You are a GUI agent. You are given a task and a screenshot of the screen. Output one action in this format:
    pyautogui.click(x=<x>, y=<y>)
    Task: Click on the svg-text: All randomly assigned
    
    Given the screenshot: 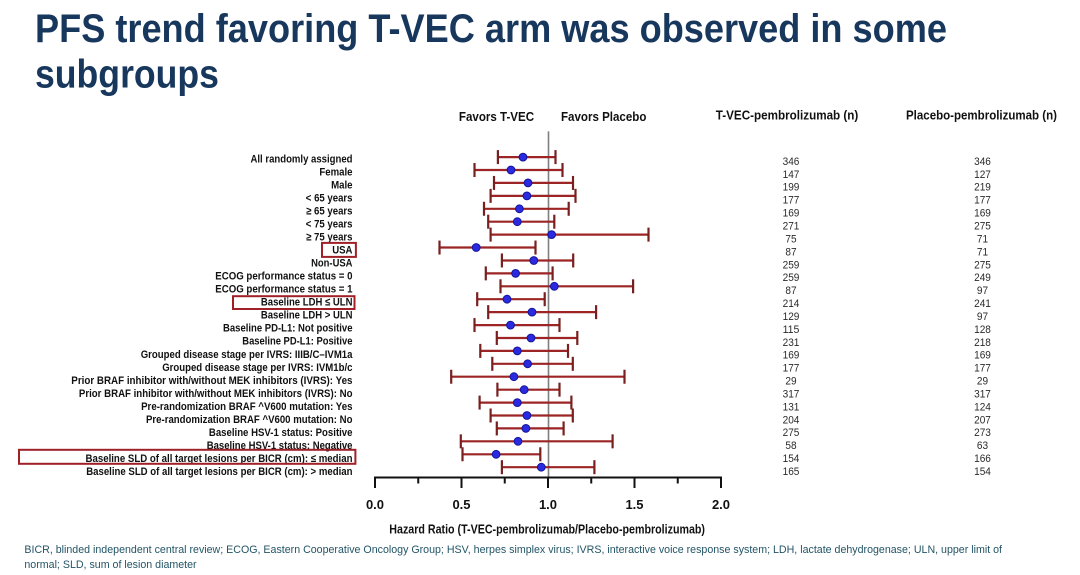 What is the action you would take?
    pyautogui.click(x=302, y=159)
    